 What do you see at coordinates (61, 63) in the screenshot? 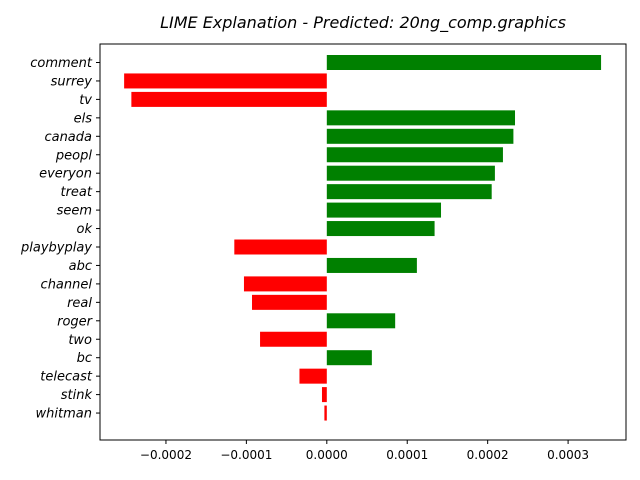
I see `category-label-comment: comment` at bounding box center [61, 63].